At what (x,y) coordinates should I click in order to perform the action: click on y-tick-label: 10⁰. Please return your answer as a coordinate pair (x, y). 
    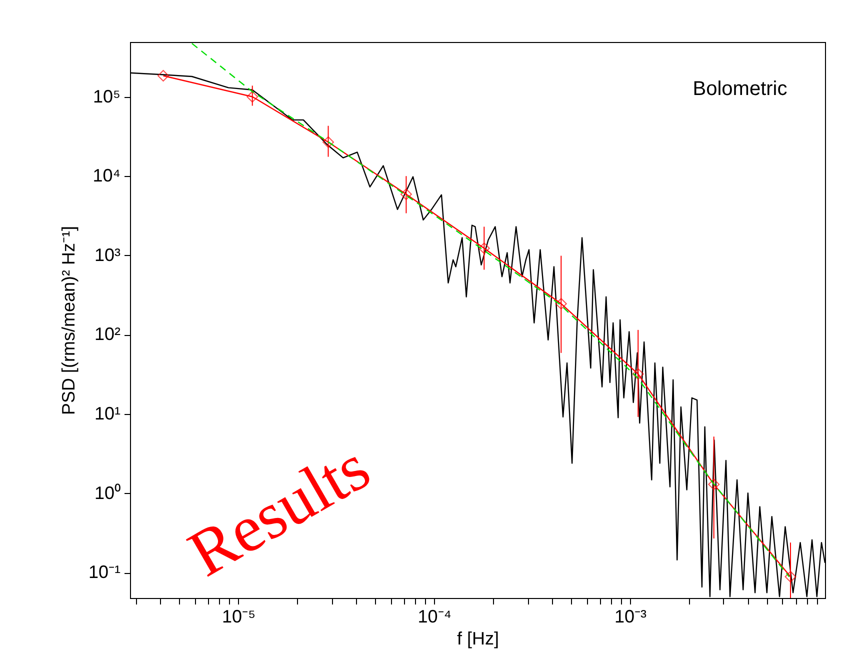
    Looking at the image, I should click on (107, 492).